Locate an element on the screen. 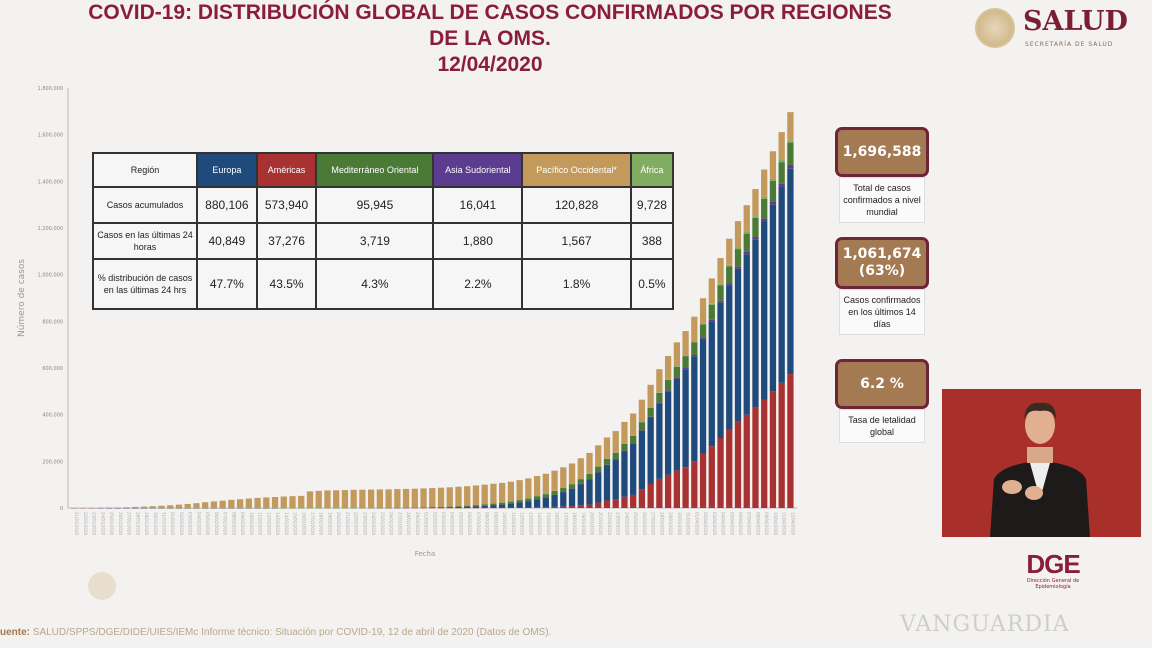 This screenshot has width=1152, height=648. kpi-percent: (63%) is located at coordinates (882, 271).